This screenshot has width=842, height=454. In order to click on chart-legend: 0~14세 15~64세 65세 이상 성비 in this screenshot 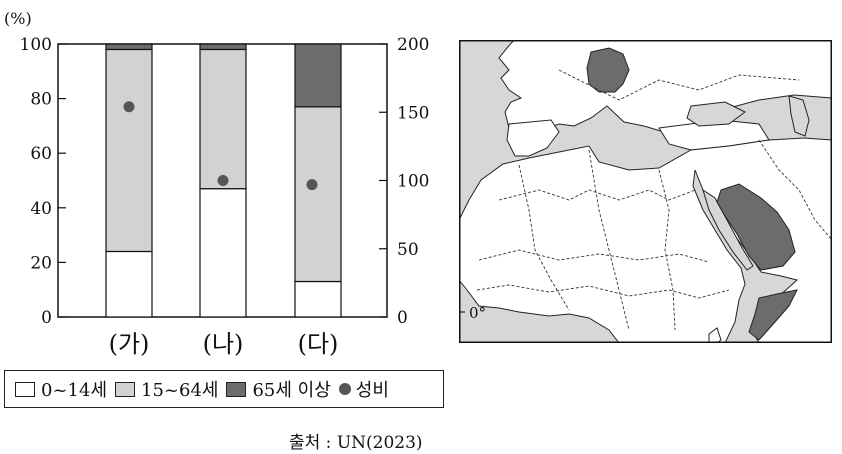, I will do `click(224, 389)`.